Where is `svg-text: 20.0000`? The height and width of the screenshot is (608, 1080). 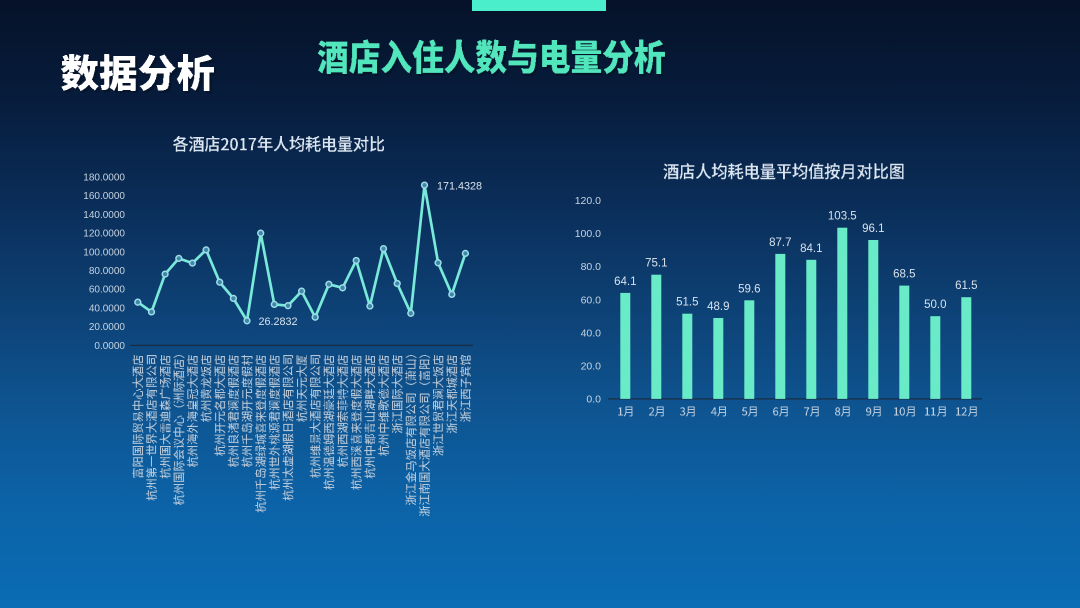 svg-text: 20.0000 is located at coordinates (107, 327).